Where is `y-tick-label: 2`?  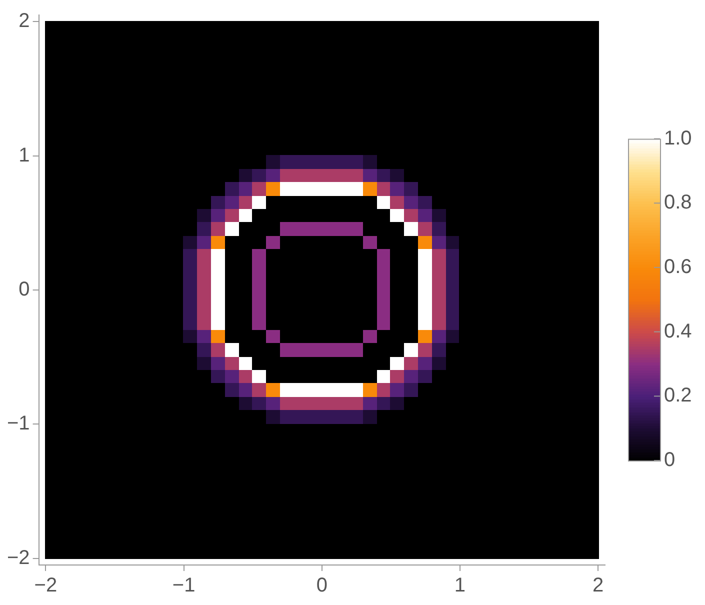
y-tick-label: 2 is located at coordinates (24, 21).